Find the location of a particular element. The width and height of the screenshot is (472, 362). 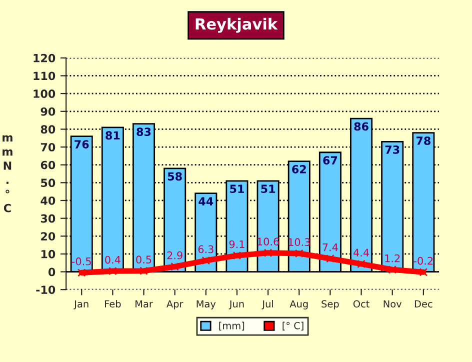

y-tick-label: -10 is located at coordinates (46, 290).